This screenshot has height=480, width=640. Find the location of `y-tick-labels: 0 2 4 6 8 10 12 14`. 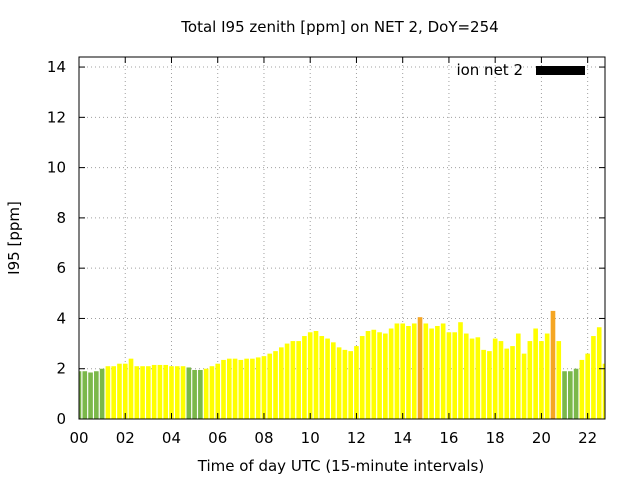

y-tick-labels: 0 2 4 6 8 10 12 14 is located at coordinates (56, 243).